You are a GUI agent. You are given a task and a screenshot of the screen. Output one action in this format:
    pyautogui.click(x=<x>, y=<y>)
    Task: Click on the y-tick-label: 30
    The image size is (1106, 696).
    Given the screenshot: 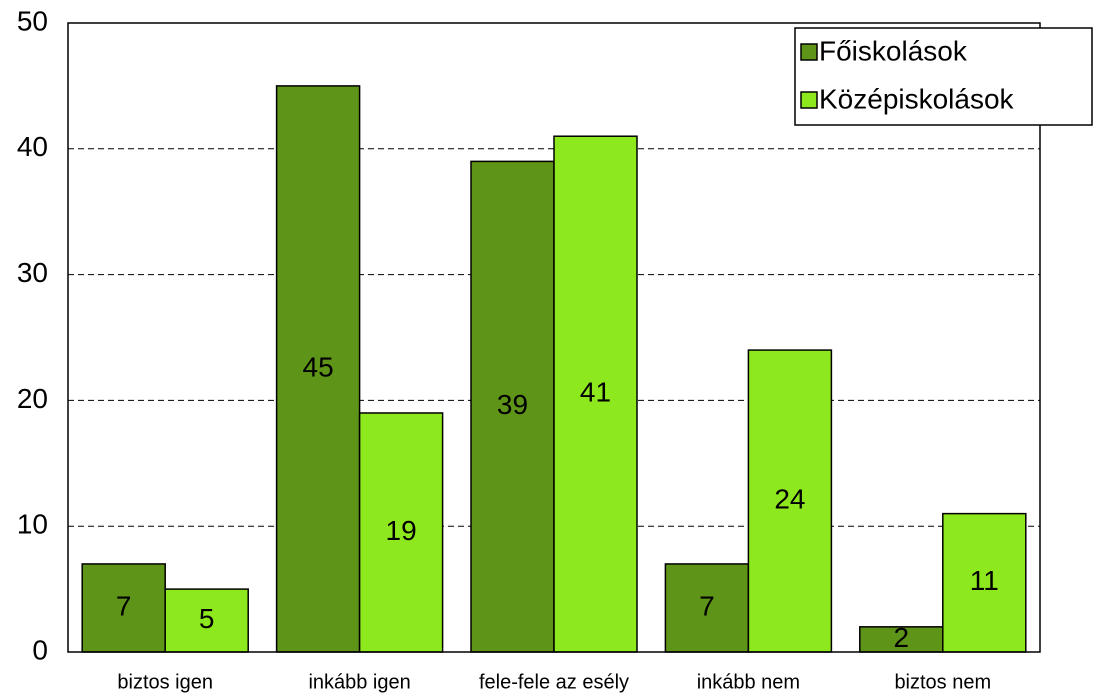 What is the action you would take?
    pyautogui.click(x=32, y=272)
    